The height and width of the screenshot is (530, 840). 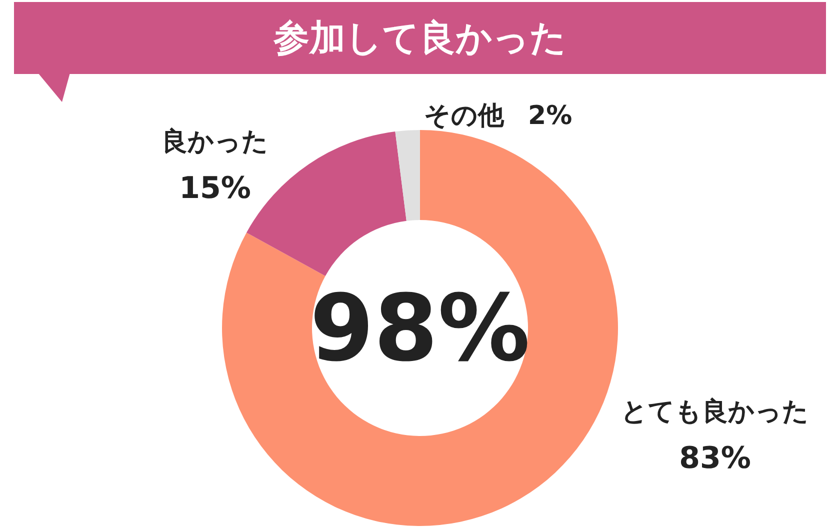 What do you see at coordinates (420, 328) in the screenshot?
I see `text: 98%` at bounding box center [420, 328].